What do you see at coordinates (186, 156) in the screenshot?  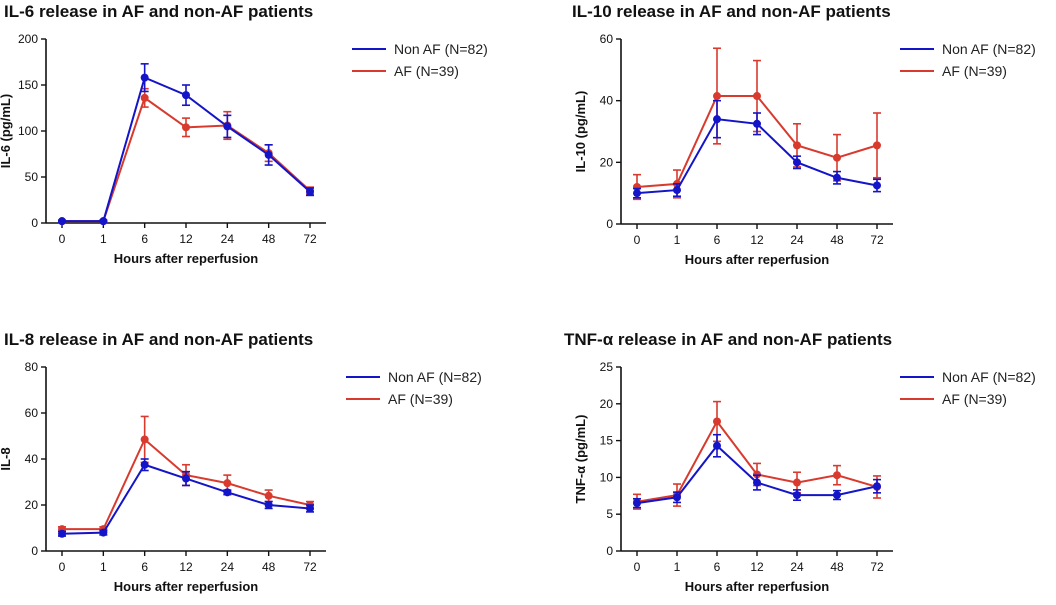 I see `series-af` at bounding box center [186, 156].